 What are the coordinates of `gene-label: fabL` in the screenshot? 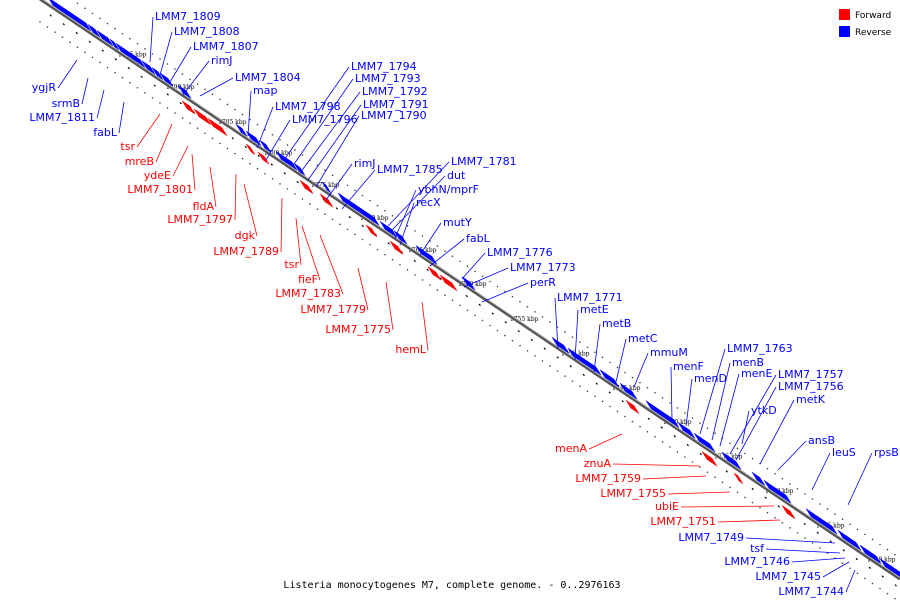 It's located at (105, 132).